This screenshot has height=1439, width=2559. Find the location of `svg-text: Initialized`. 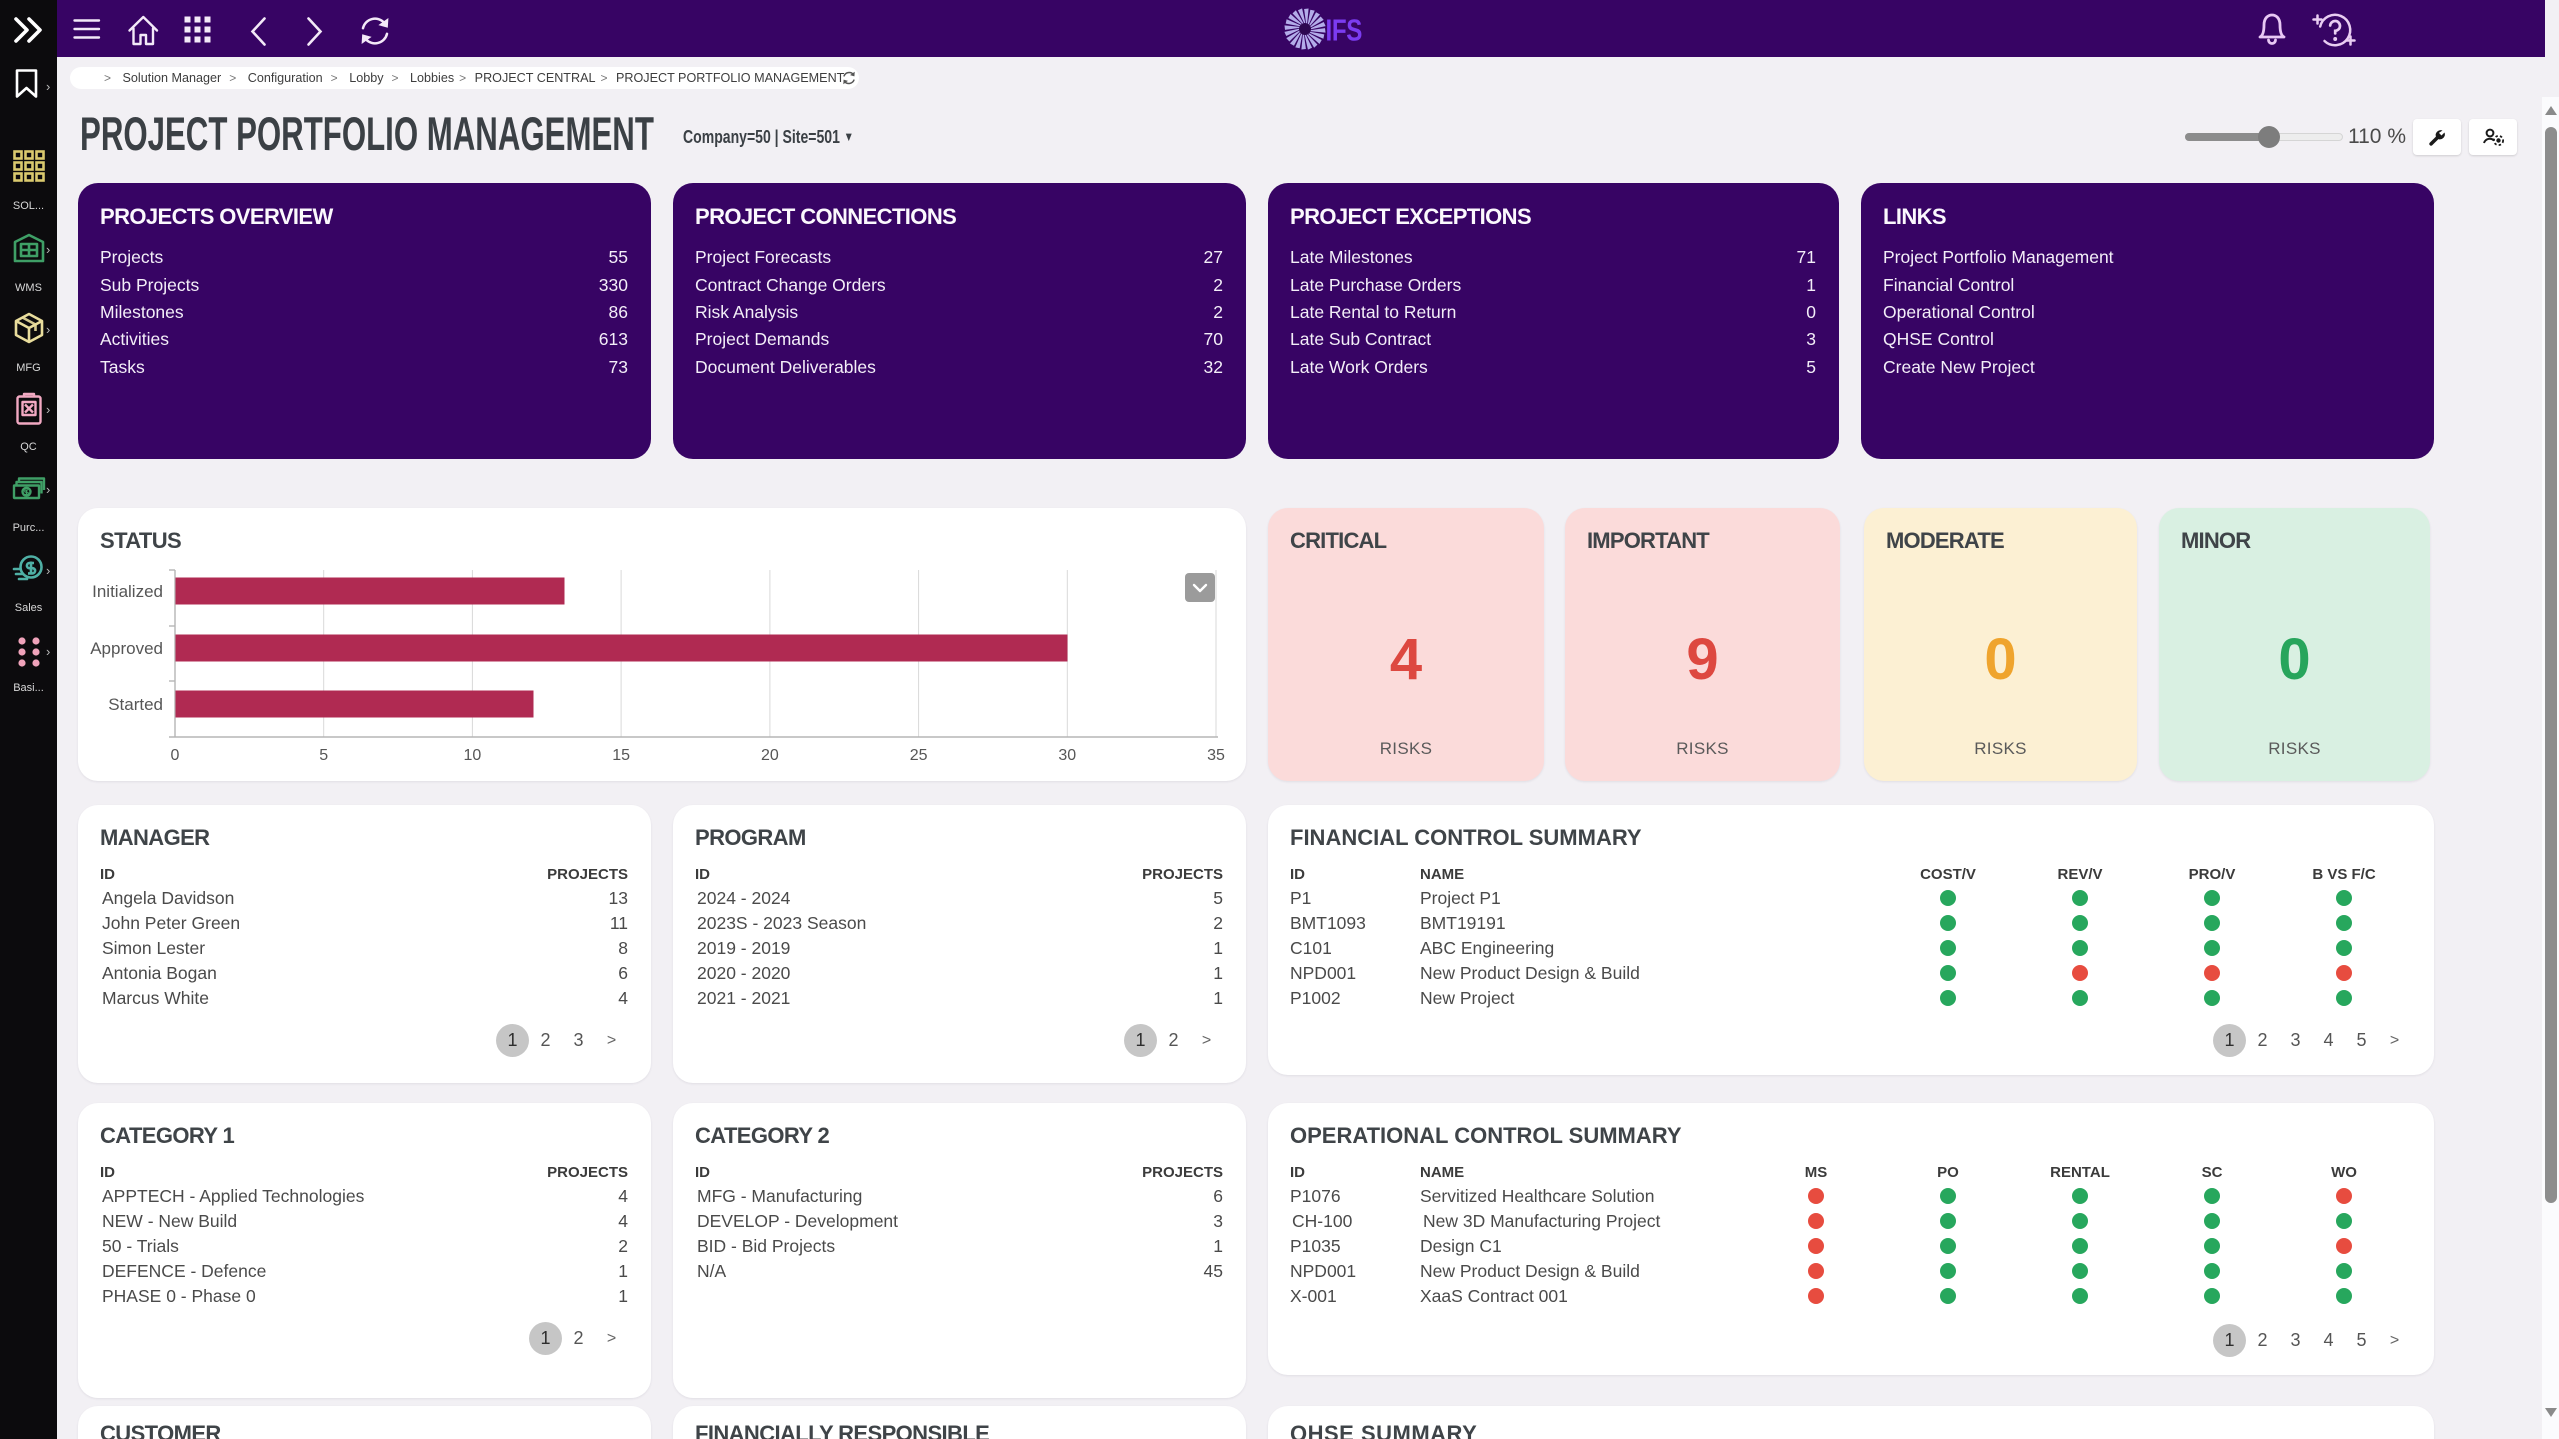

svg-text: Initialized is located at coordinates (127, 591).